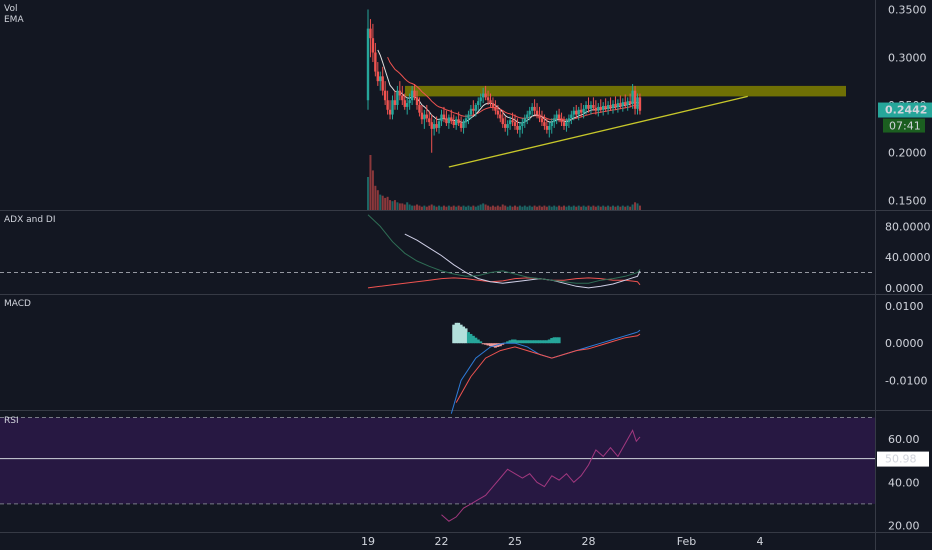 This screenshot has height=550, width=932. I want to click on adx-tick-label: 0.0000, so click(904, 288).